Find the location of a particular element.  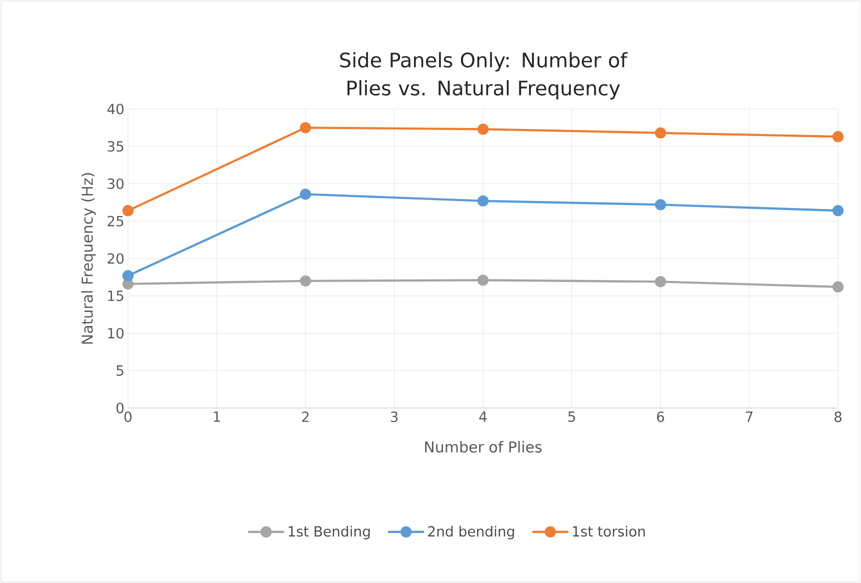

legend-label: 2nd bending is located at coordinates (471, 533).